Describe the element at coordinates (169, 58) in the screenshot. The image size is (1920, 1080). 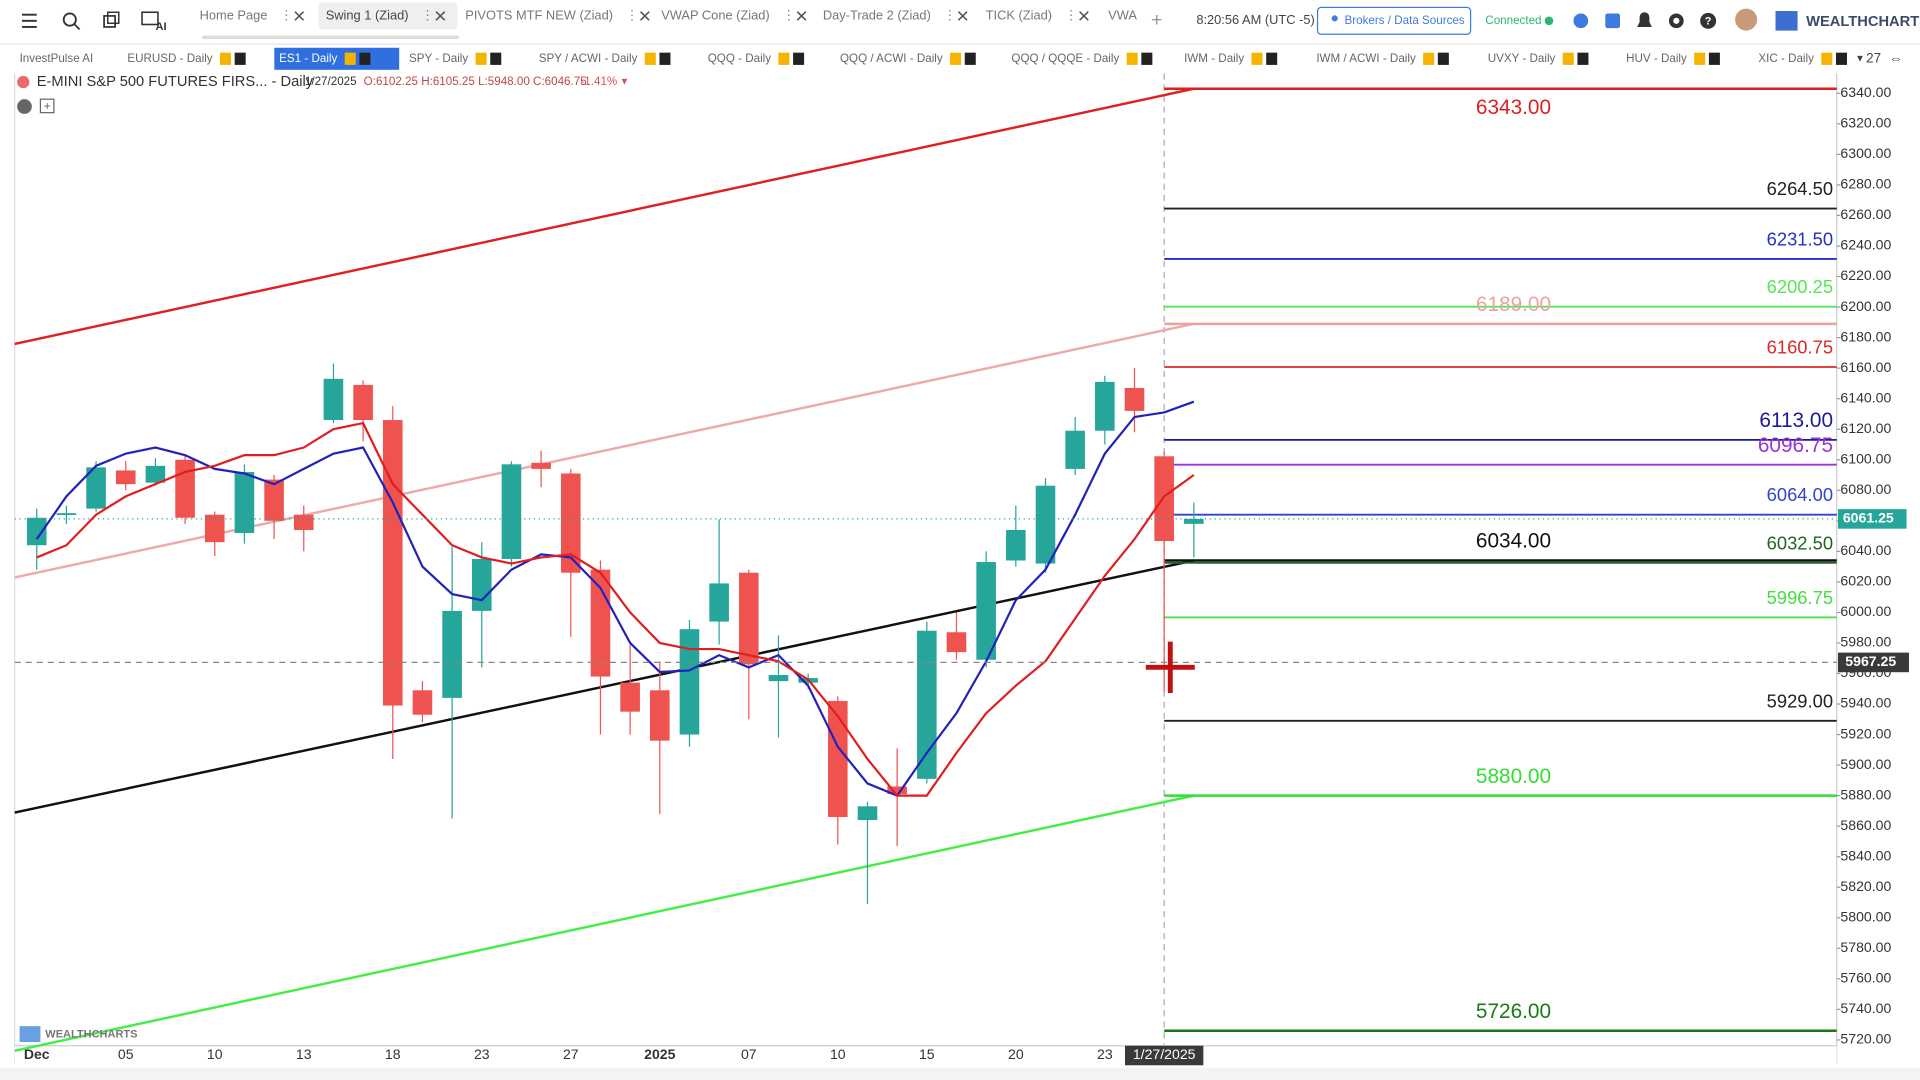
I see `watch-tab-label: EURUSD - Daily` at that location.